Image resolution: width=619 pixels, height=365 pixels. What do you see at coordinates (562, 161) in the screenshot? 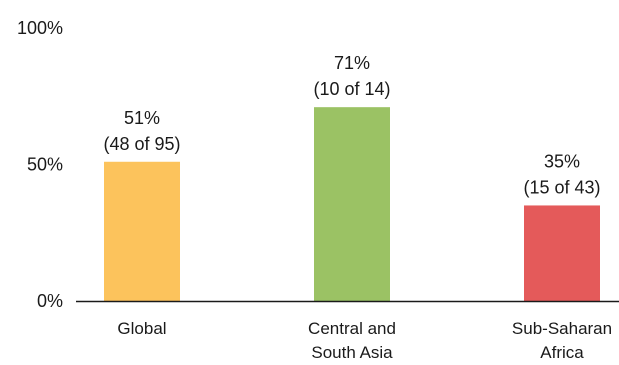
I see `bar-data-label: 35%` at bounding box center [562, 161].